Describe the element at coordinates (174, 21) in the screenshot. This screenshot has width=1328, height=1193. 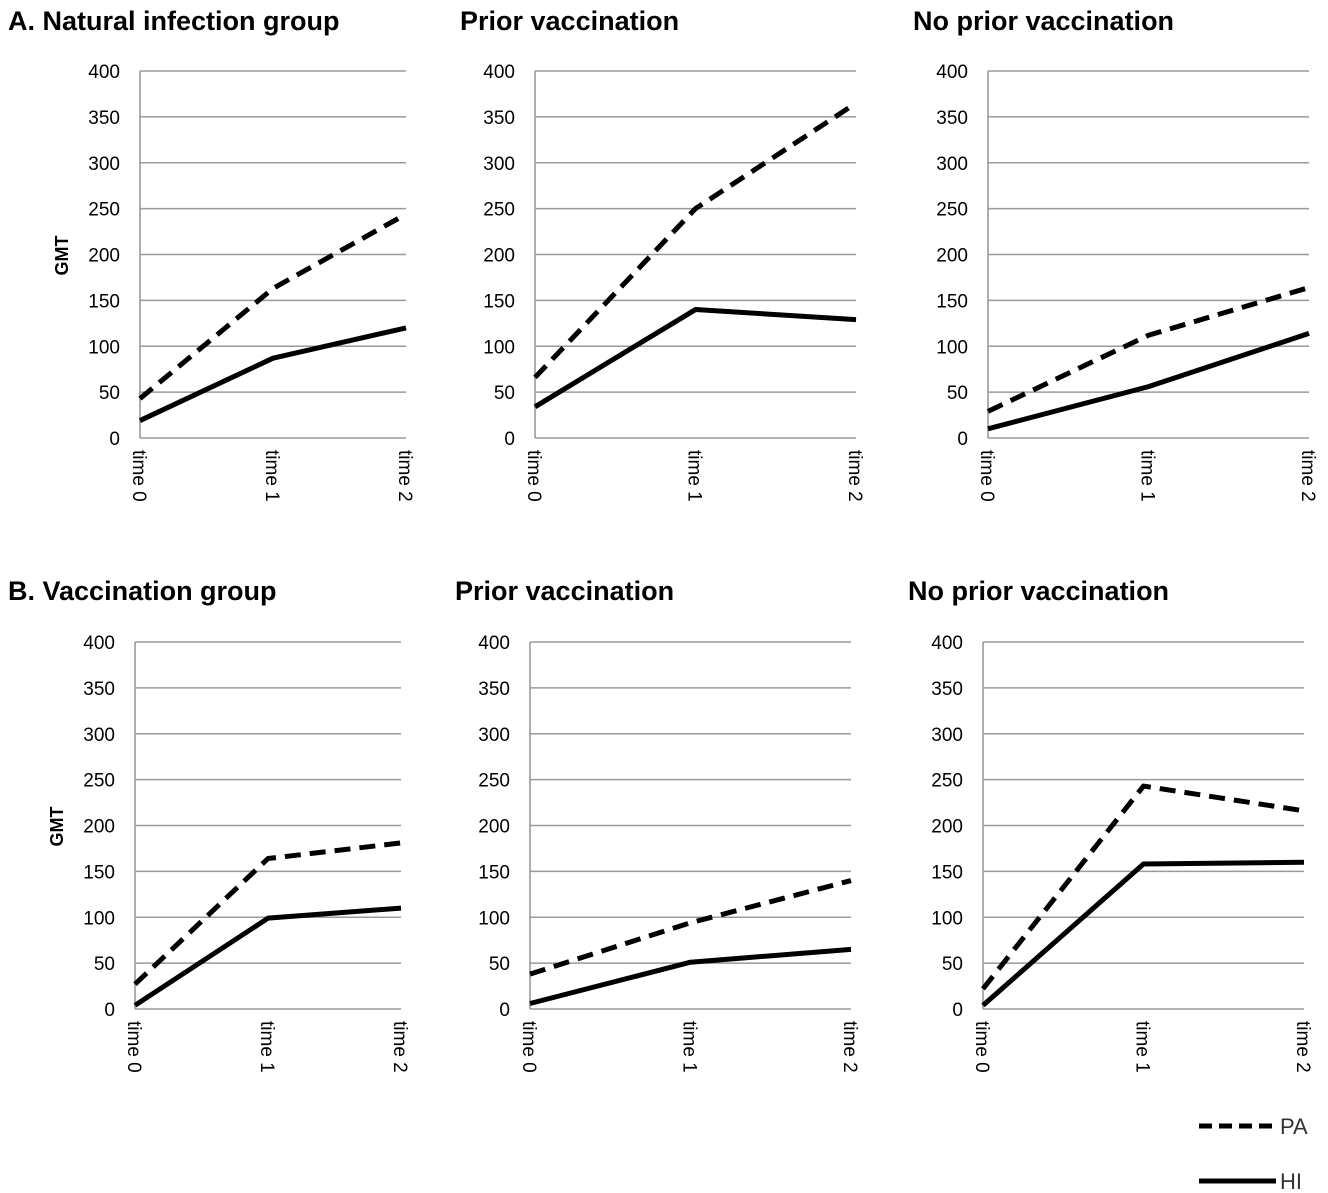
I see `chart-title: A. Natural infection group` at that location.